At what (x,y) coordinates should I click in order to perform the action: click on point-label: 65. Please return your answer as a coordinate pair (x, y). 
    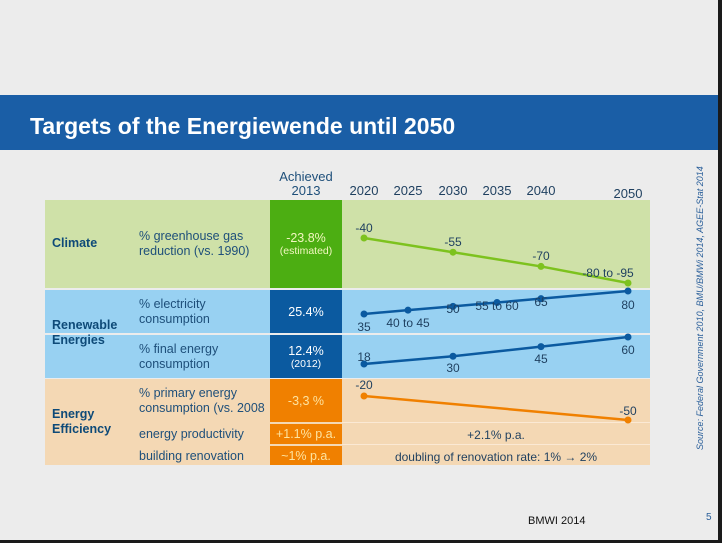
    Looking at the image, I should click on (541, 301).